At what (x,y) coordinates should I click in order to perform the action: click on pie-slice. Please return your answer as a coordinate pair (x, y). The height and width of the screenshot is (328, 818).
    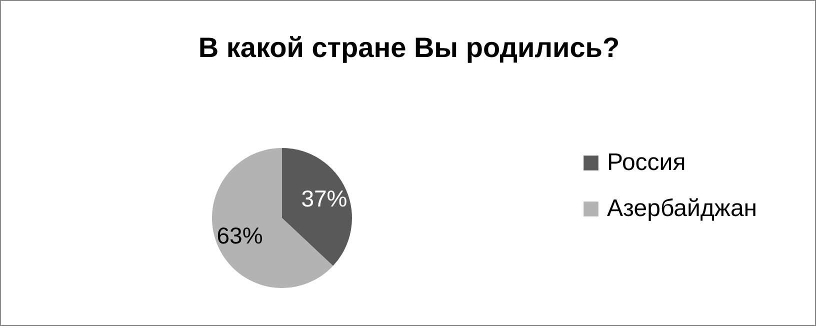
    Looking at the image, I should click on (317, 207).